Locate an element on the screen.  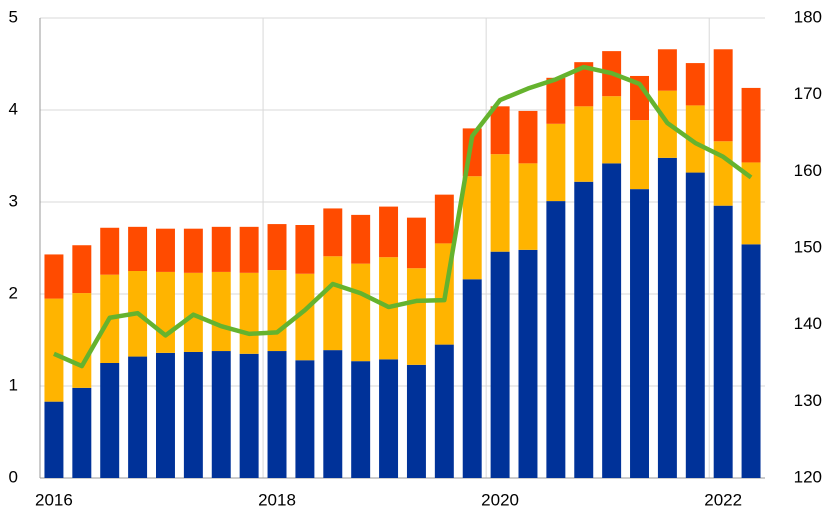
y2-tick-label: 120 is located at coordinates (808, 476).